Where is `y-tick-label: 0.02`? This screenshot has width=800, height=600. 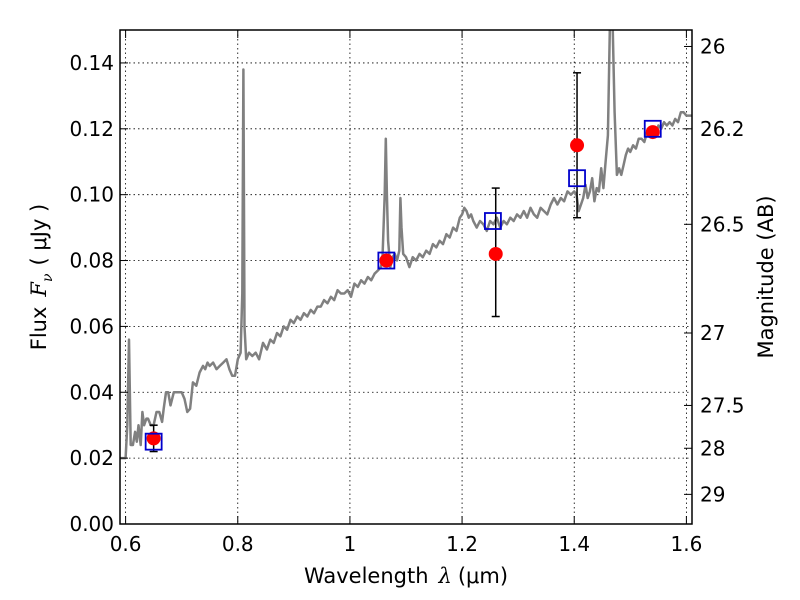 y-tick-label: 0.02 is located at coordinates (91, 458).